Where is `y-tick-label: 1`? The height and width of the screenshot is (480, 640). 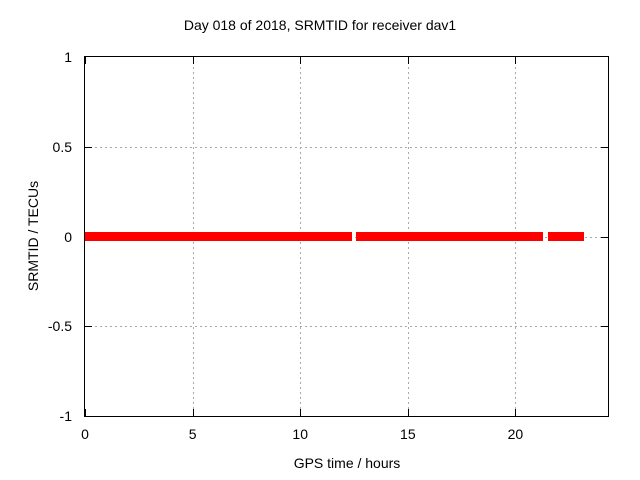 y-tick-label: 1 is located at coordinates (68, 57).